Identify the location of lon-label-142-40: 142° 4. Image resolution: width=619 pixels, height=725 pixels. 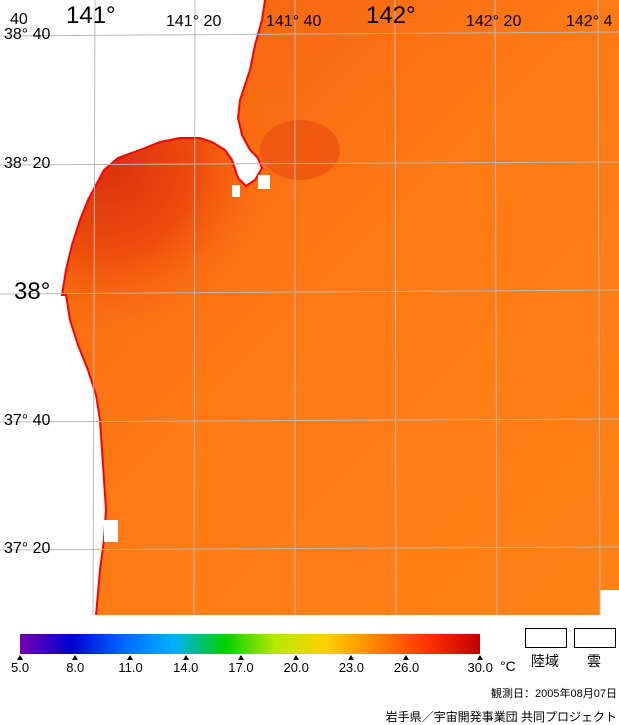
(589, 21).